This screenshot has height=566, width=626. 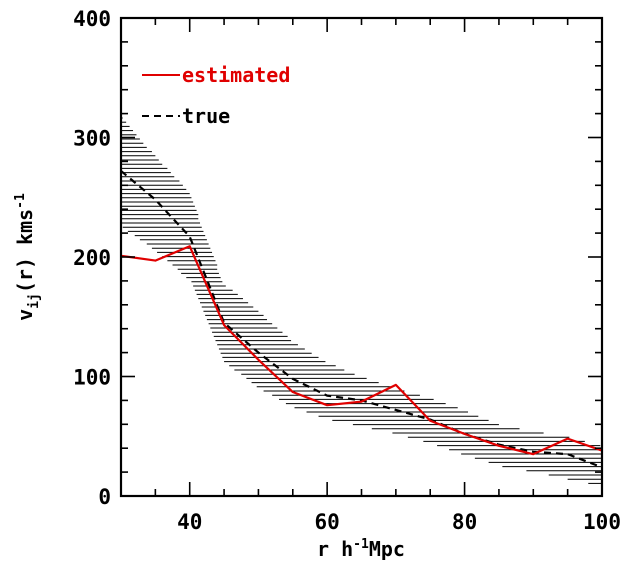 I want to click on legend-label-true: true, so click(x=206, y=116).